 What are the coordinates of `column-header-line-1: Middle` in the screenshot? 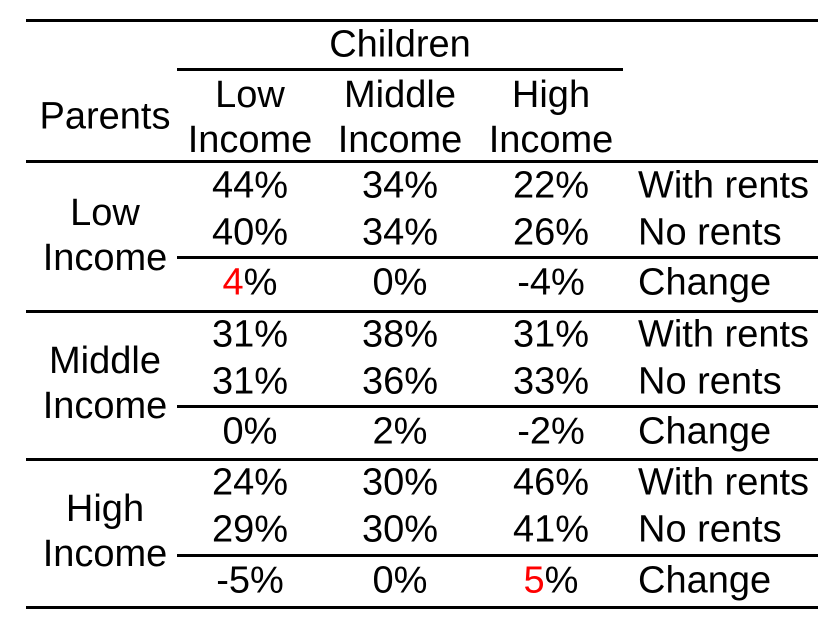 It's located at (400, 95).